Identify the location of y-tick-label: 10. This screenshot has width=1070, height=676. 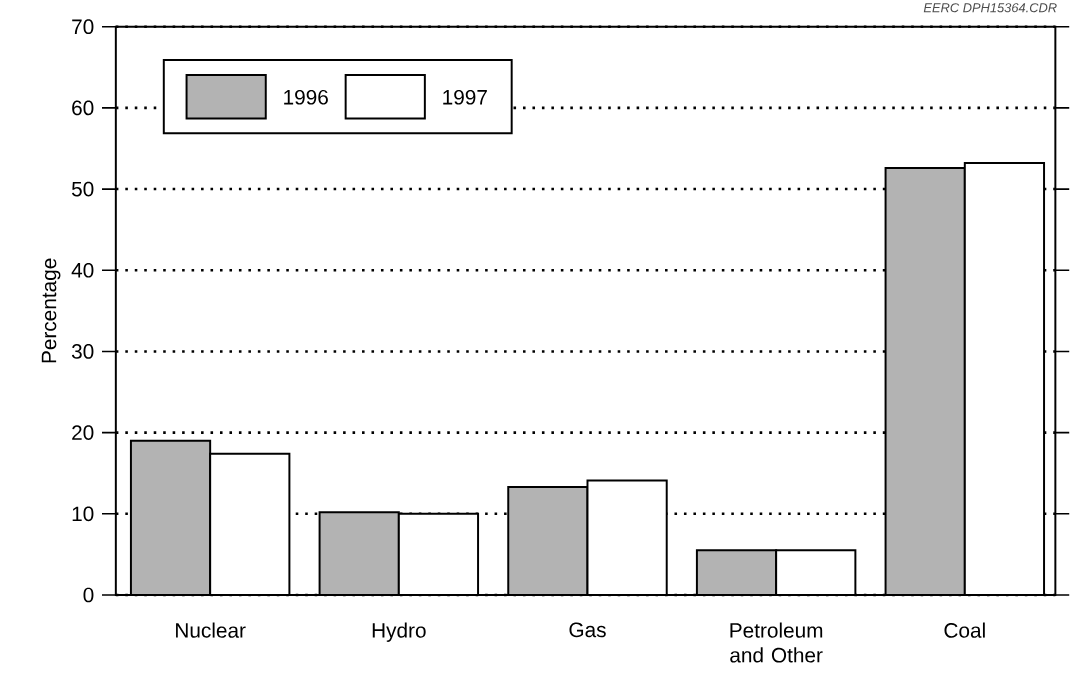
(83, 514).